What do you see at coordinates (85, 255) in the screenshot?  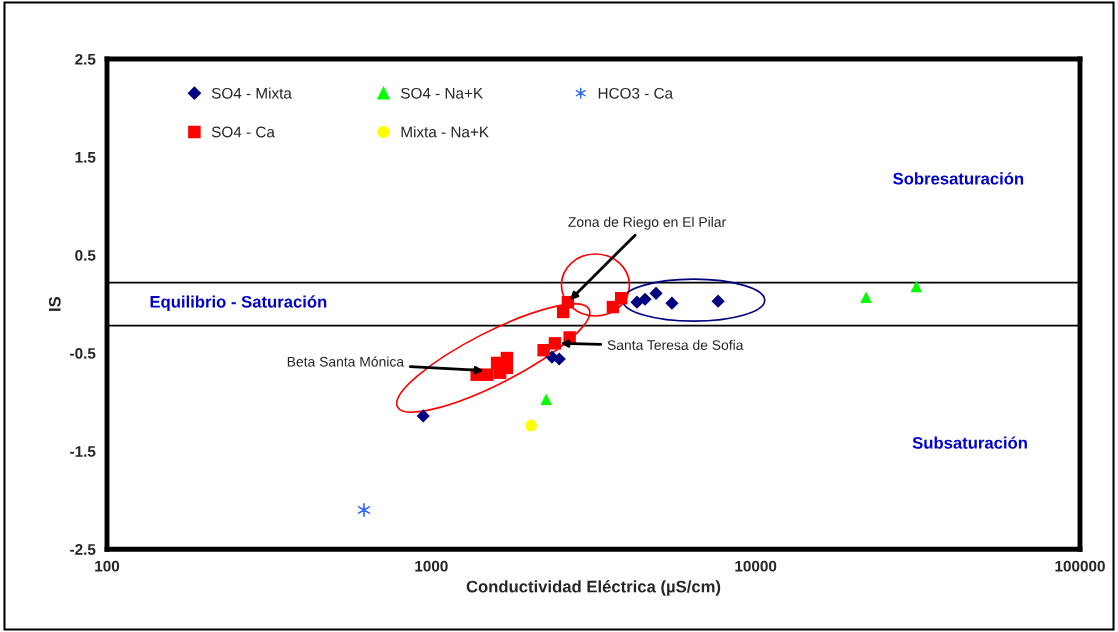 I see `y-tick-label: 0.5` at bounding box center [85, 255].